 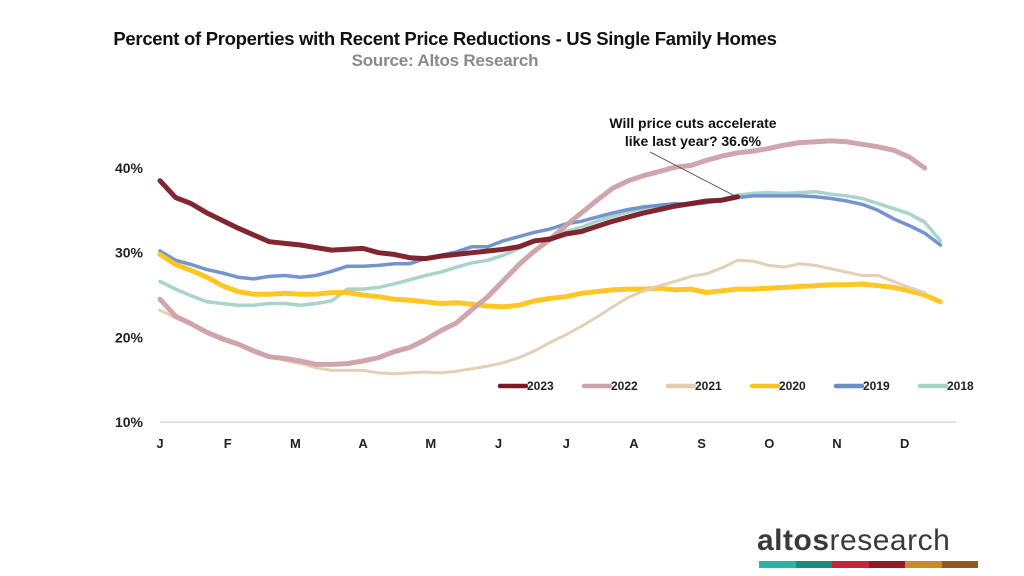 What do you see at coordinates (609, 386) in the screenshot?
I see `legend-item-2022: 2022` at bounding box center [609, 386].